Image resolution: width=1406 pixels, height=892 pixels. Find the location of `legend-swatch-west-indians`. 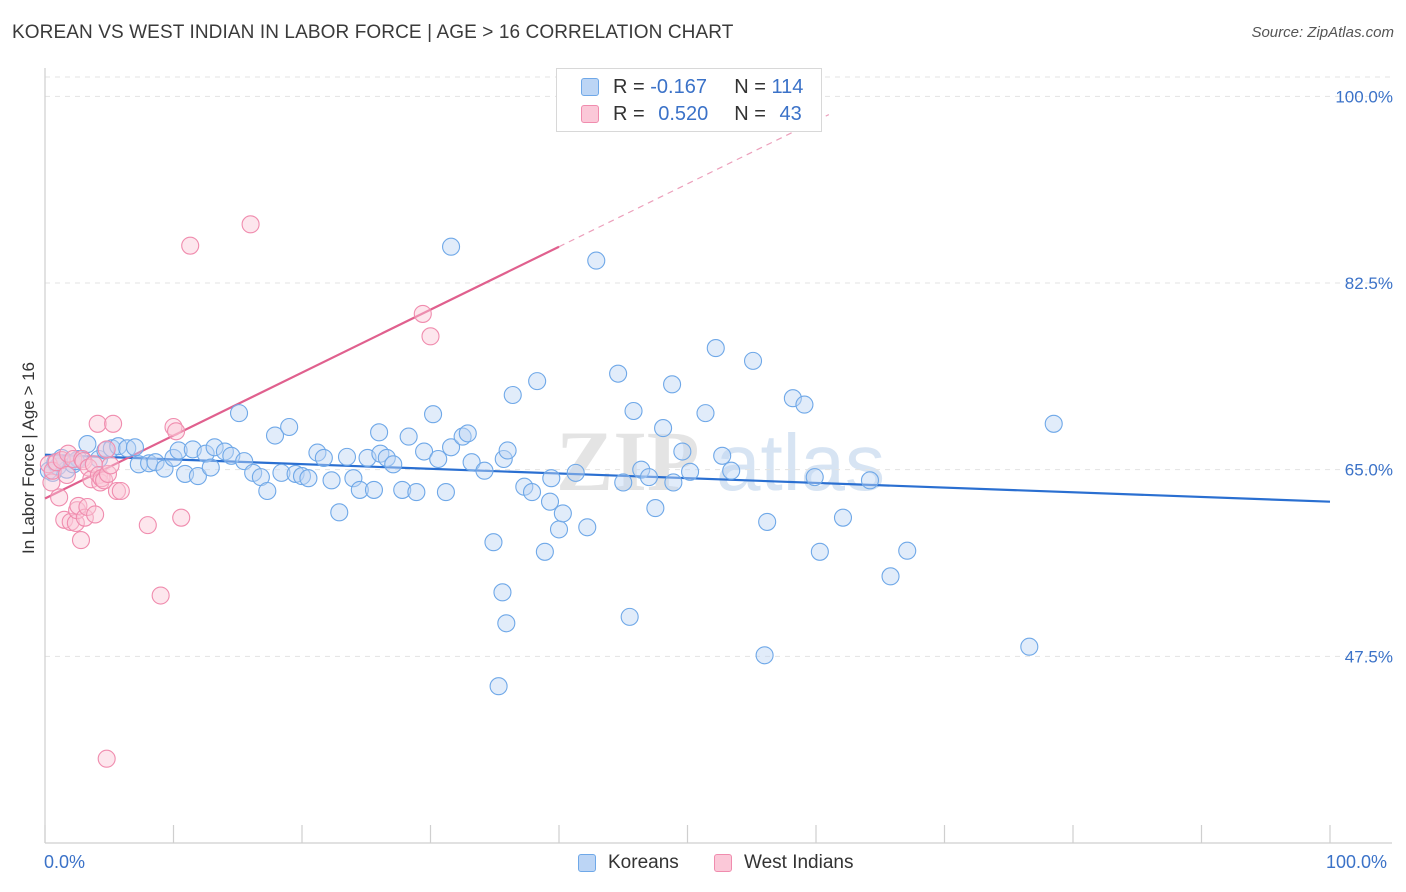

legend-swatch-west-indians is located at coordinates (590, 114).